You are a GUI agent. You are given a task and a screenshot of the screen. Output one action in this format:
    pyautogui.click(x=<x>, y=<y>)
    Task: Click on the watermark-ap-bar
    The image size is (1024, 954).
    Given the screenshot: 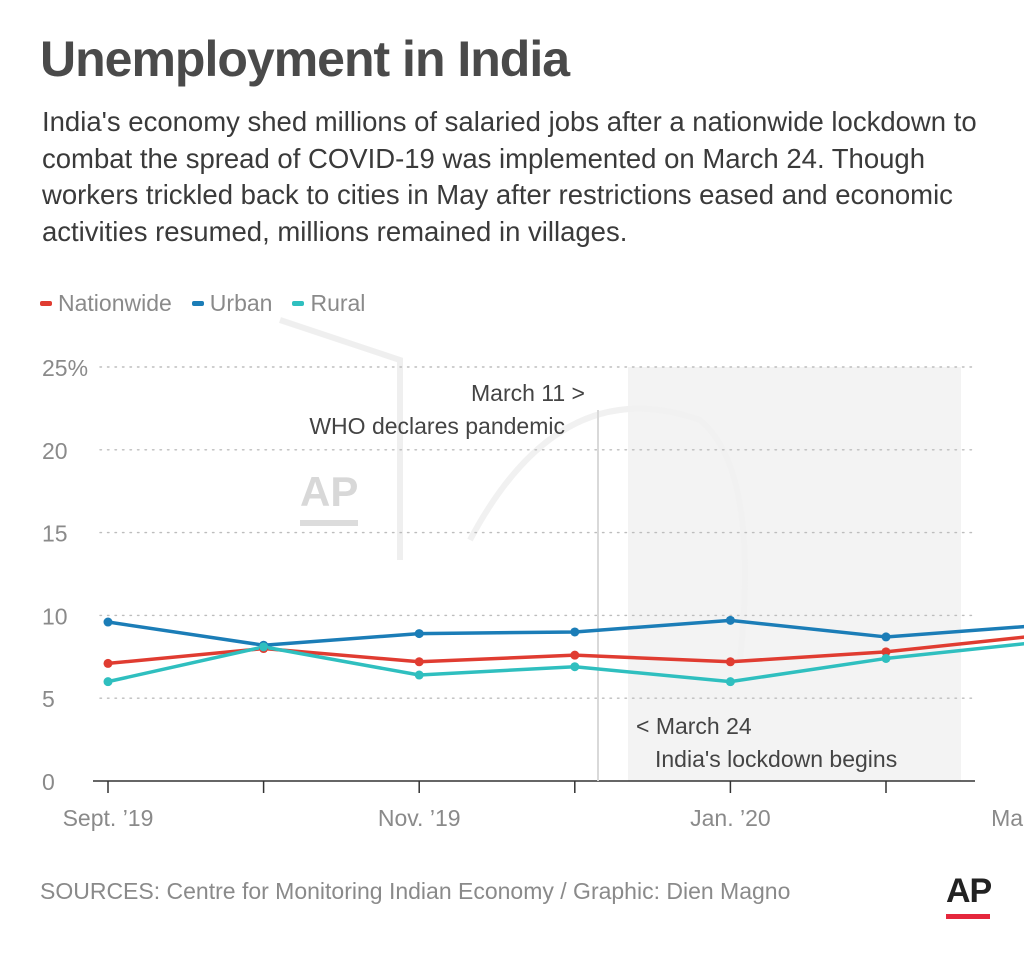 What is the action you would take?
    pyautogui.click(x=329, y=523)
    